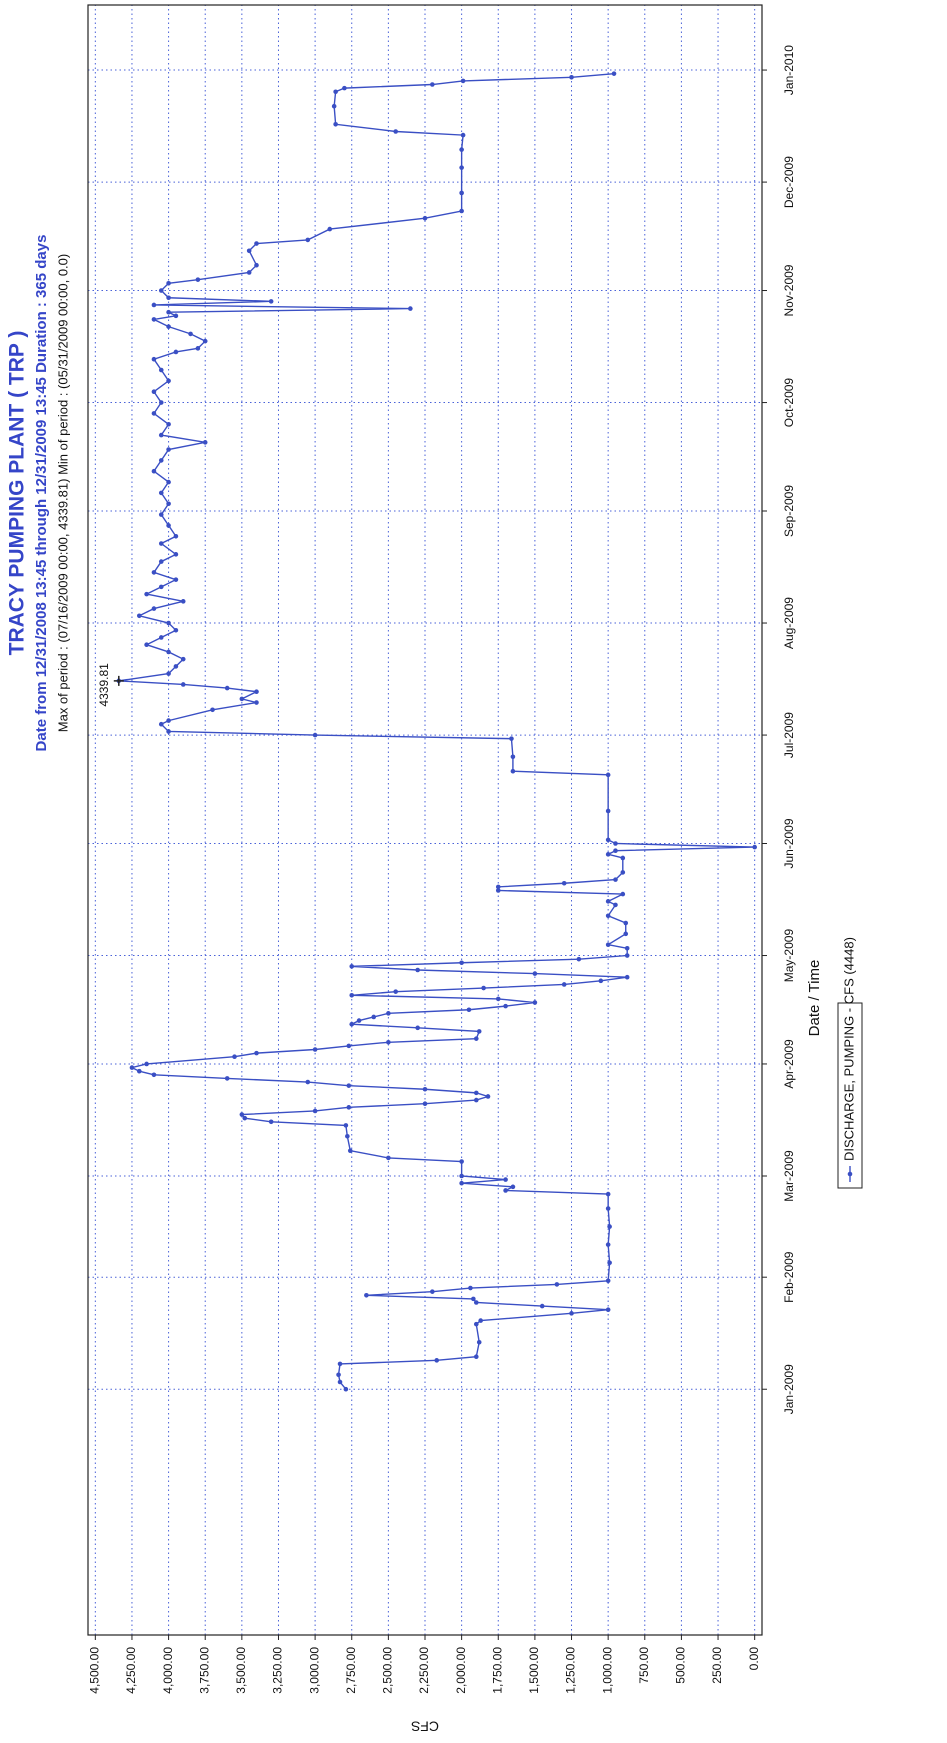 The image size is (947, 1743). What do you see at coordinates (644, 1665) in the screenshot?
I see `y-tick-label: 750.00` at bounding box center [644, 1665].